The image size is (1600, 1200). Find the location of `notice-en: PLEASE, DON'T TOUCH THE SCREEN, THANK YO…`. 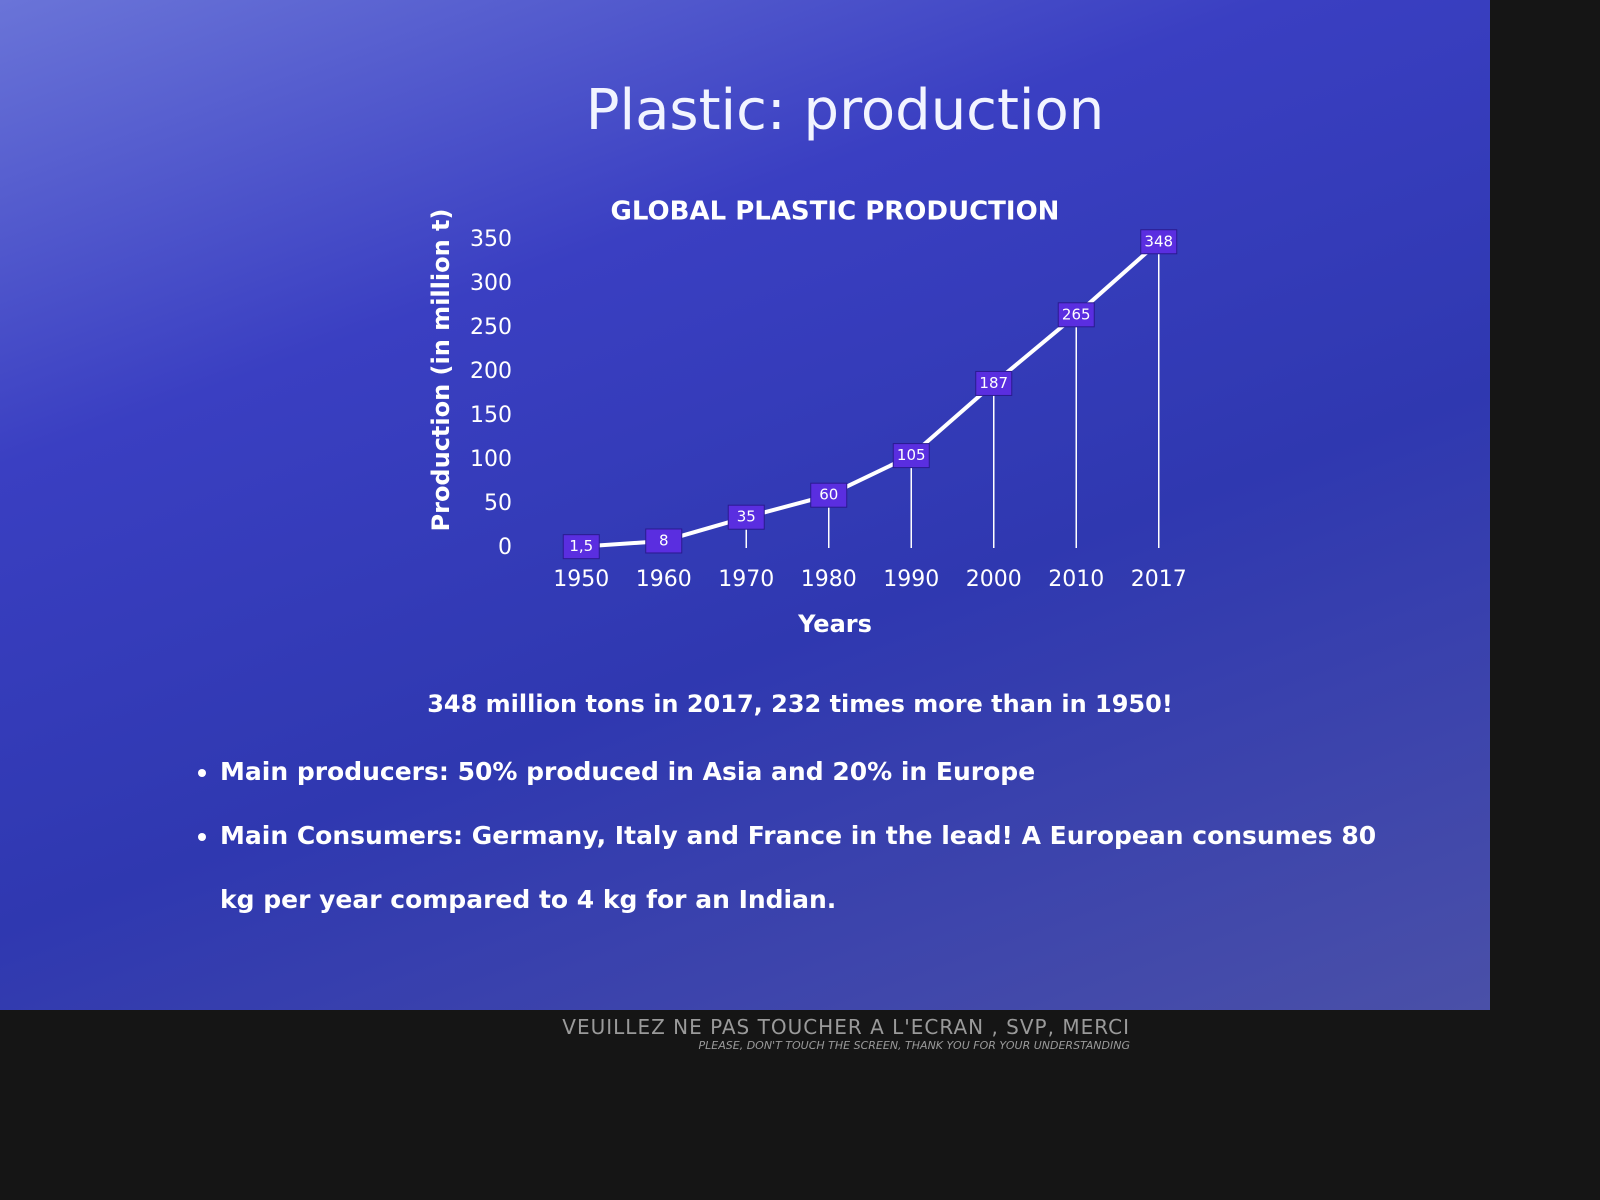

notice-en: PLEASE, DON'T TOUCH THE SCREEN, THANK YO… is located at coordinates (914, 1045).